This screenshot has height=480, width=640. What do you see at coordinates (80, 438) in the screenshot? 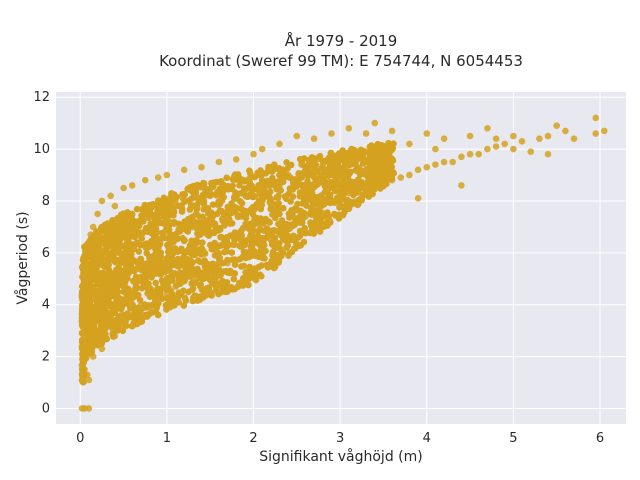
I see `x-tick-label: 0` at bounding box center [80, 438].